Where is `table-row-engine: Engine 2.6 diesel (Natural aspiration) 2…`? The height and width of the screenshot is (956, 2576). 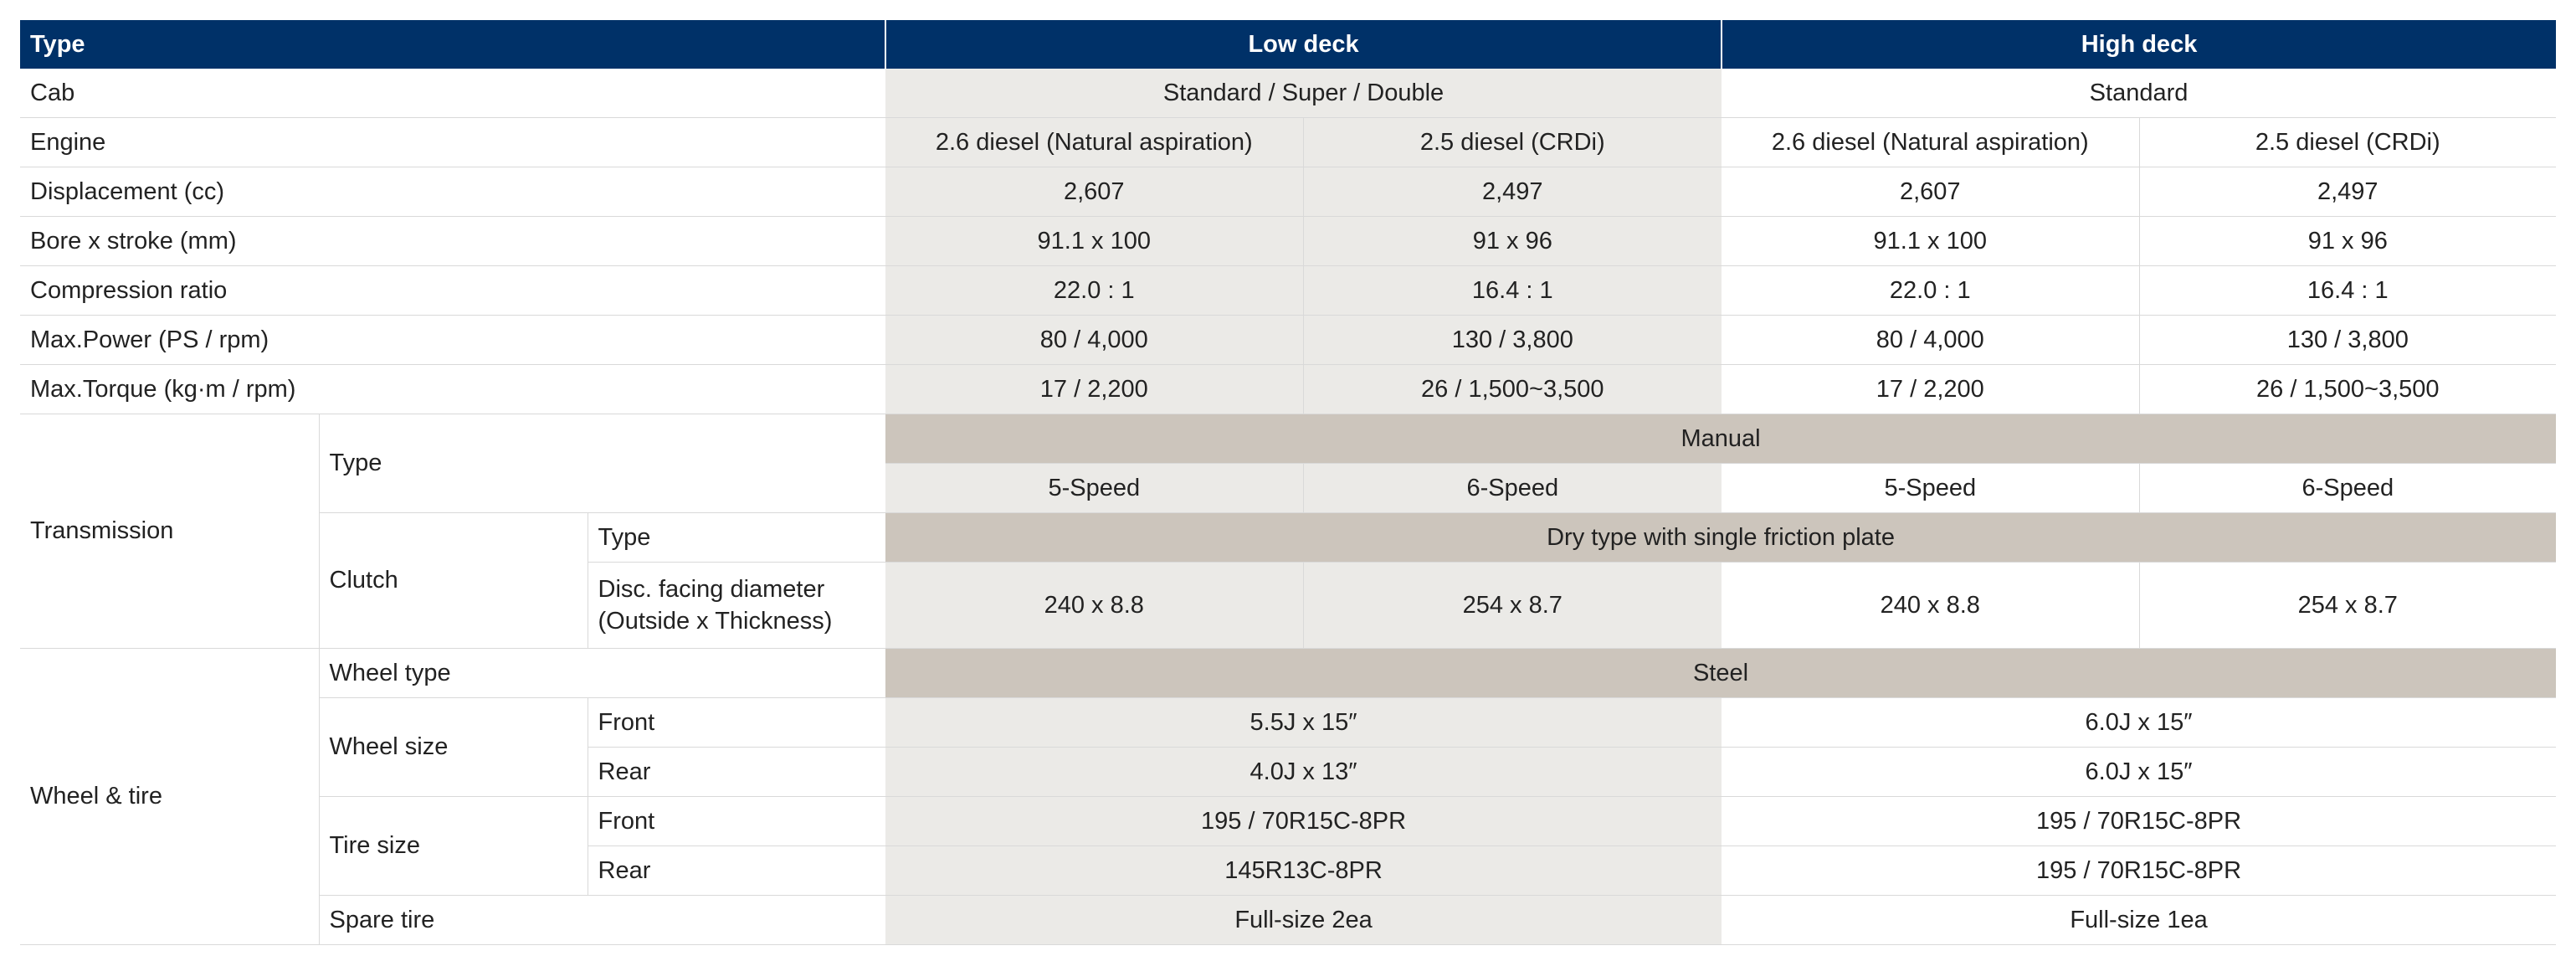 table-row-engine: Engine 2.6 diesel (Natural aspiration) 2… is located at coordinates (1288, 142).